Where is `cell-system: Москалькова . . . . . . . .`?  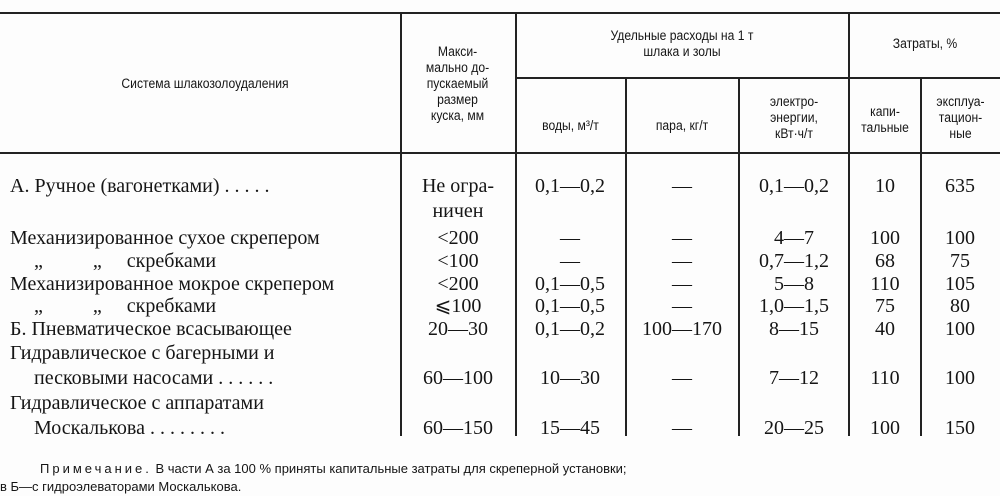 cell-system: Москалькова . . . . . . . . is located at coordinates (129, 428).